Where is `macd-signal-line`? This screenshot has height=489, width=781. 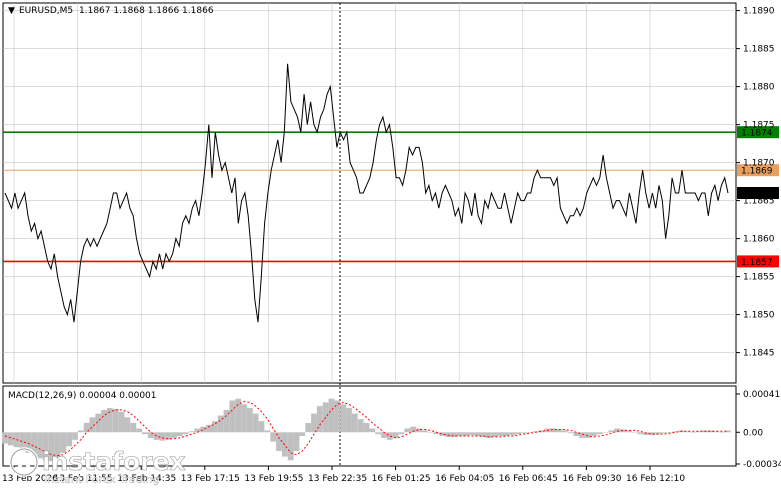 macd-signal-line is located at coordinates (366, 428).